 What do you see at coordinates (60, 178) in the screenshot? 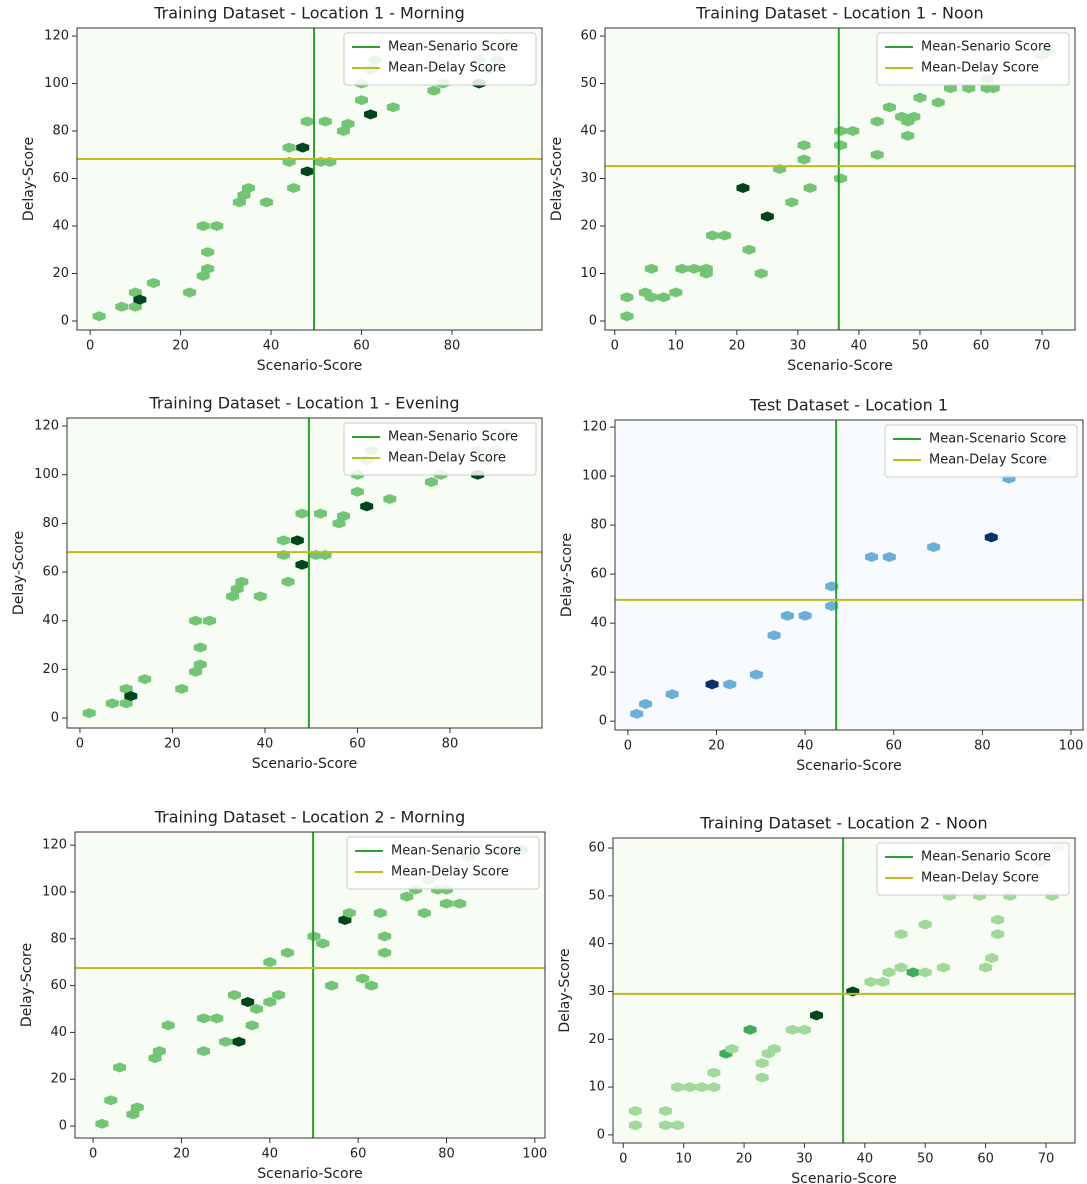
I see `y-tick-label: 60` at bounding box center [60, 178].